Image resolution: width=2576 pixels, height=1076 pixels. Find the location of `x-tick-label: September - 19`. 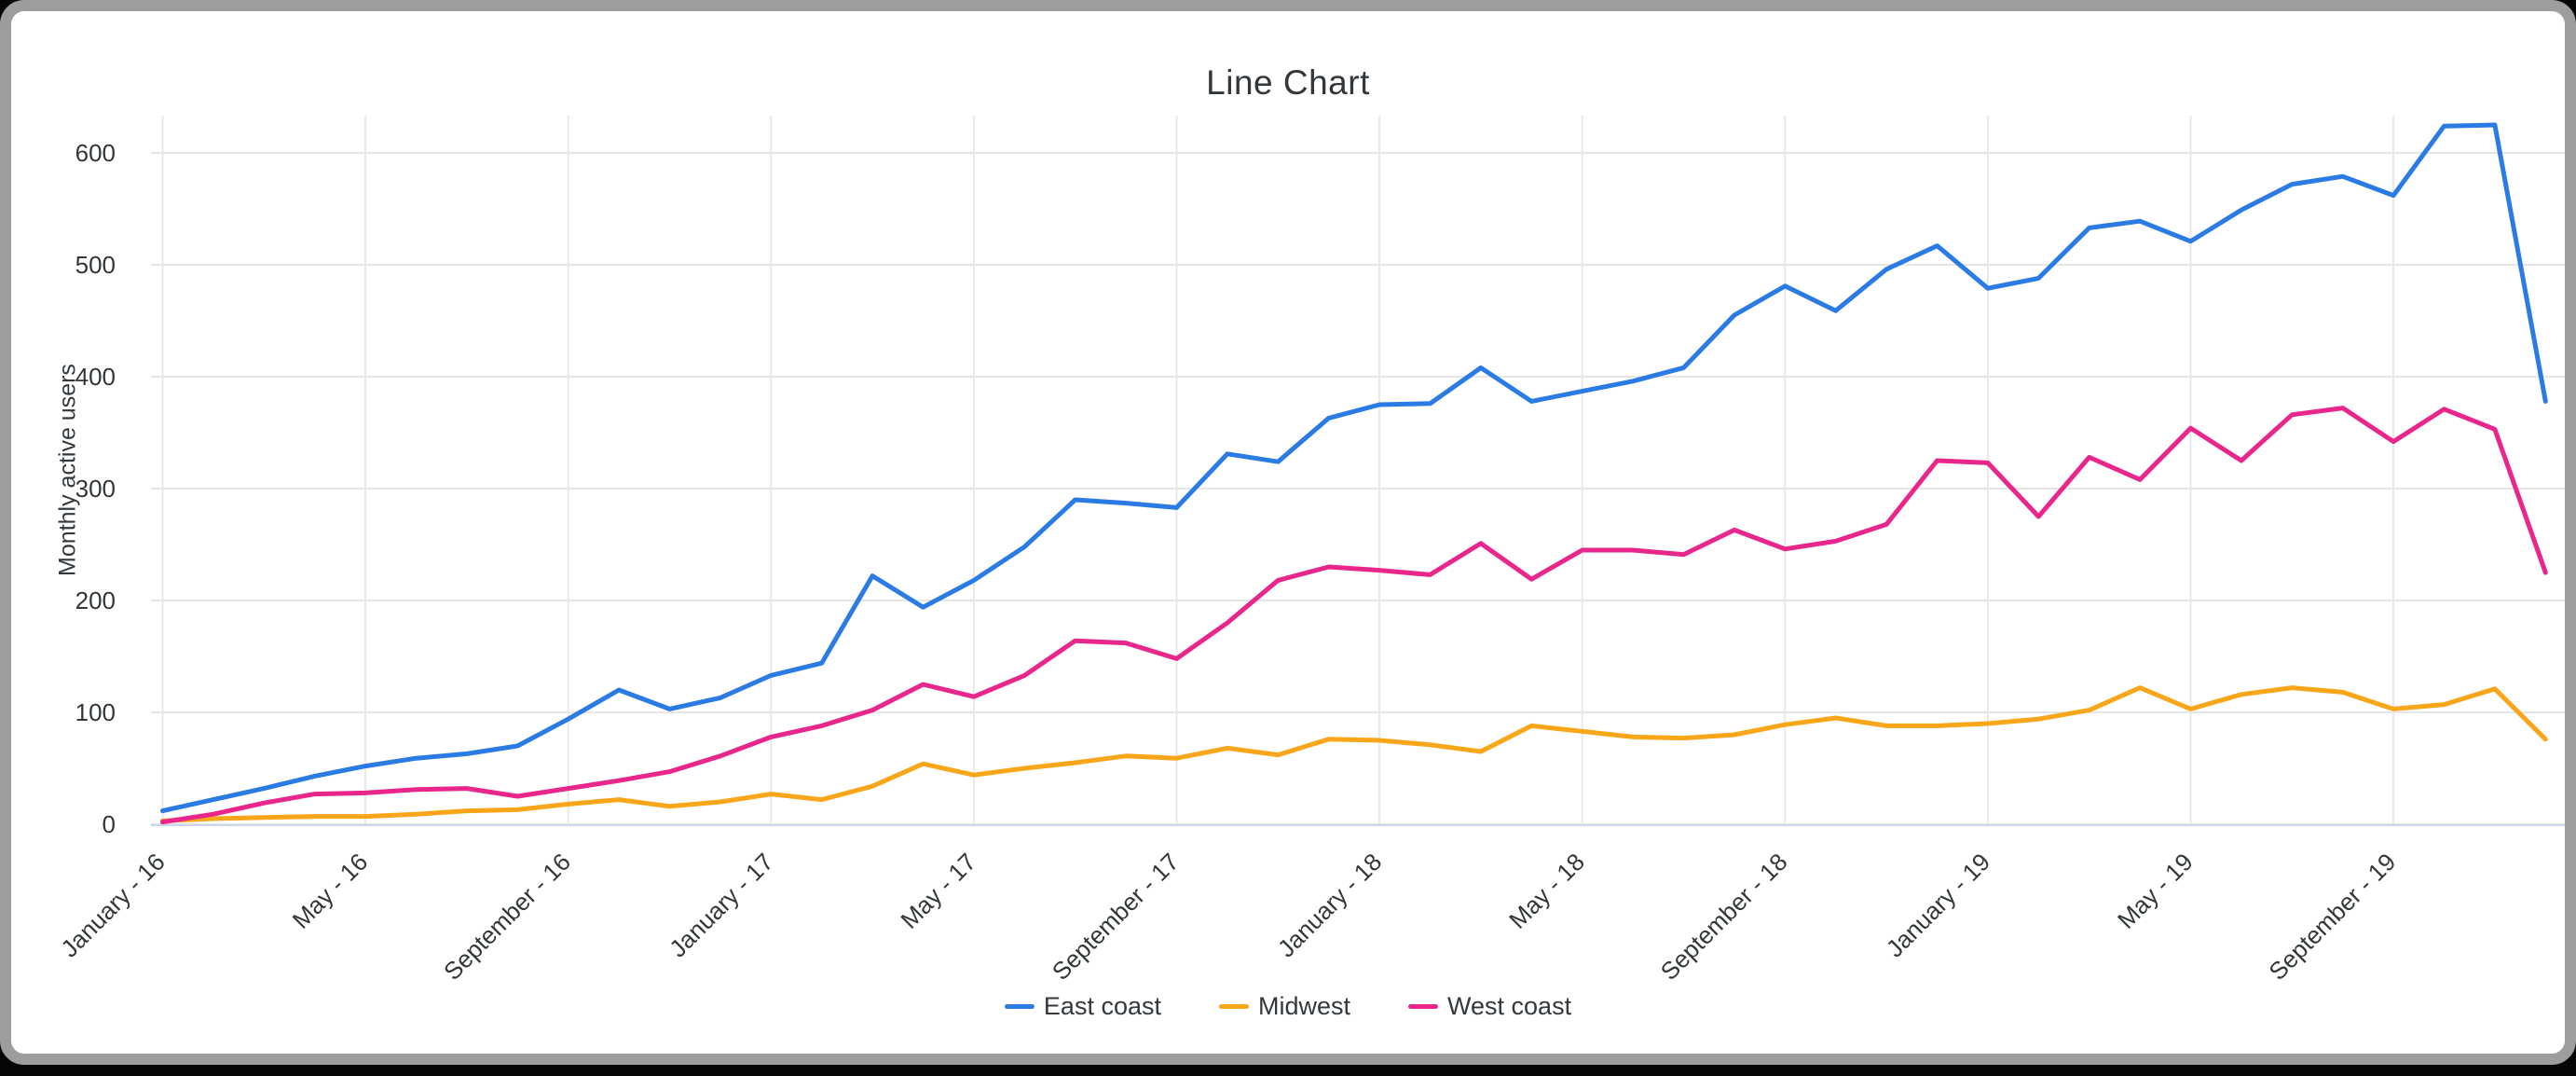

x-tick-label: September - 19 is located at coordinates (2332, 917).